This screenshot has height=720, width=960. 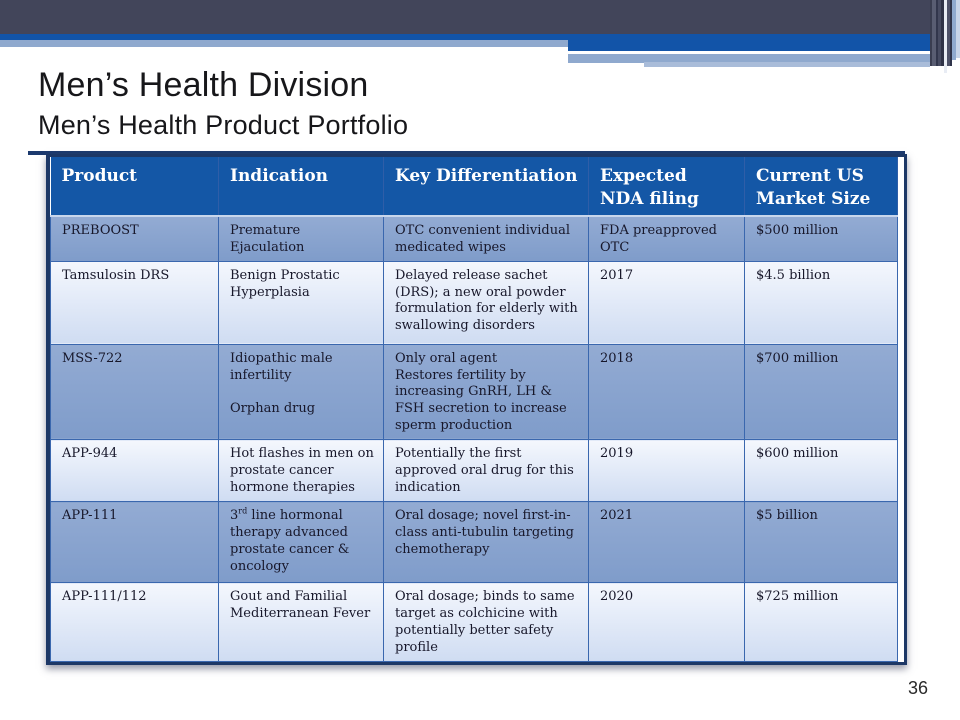 What do you see at coordinates (666, 471) in the screenshot?
I see `cell-expected-nda-filing: 2019` at bounding box center [666, 471].